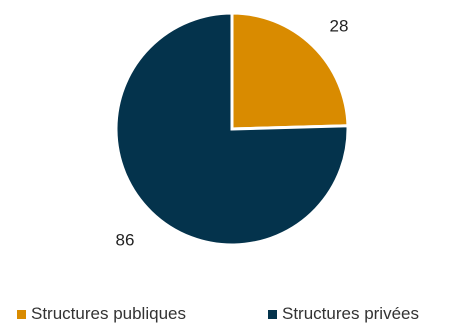 This screenshot has width=465, height=332. I want to click on chart-legend: Structures publiques Structures privées, so click(218, 313).